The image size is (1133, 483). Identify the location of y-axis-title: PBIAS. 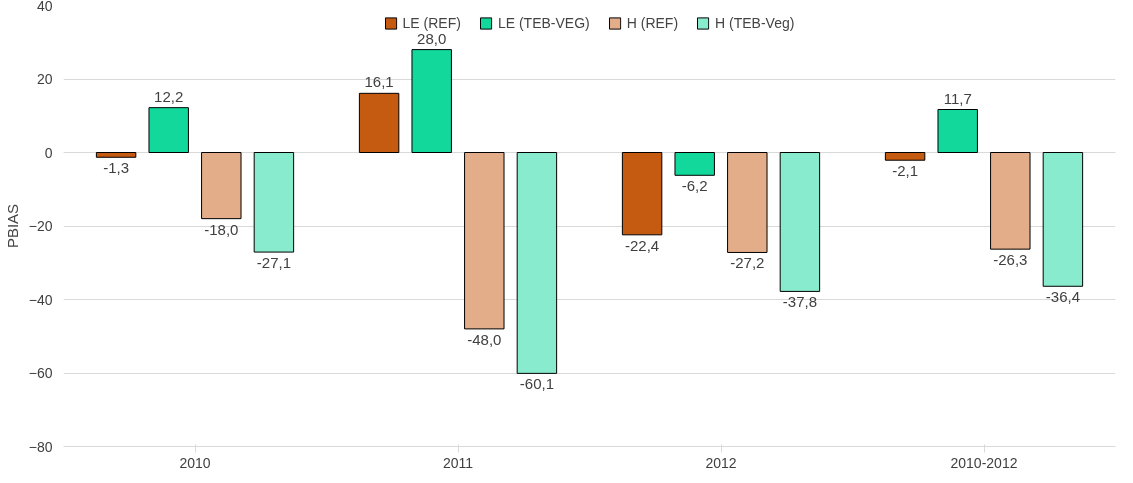
(12, 226).